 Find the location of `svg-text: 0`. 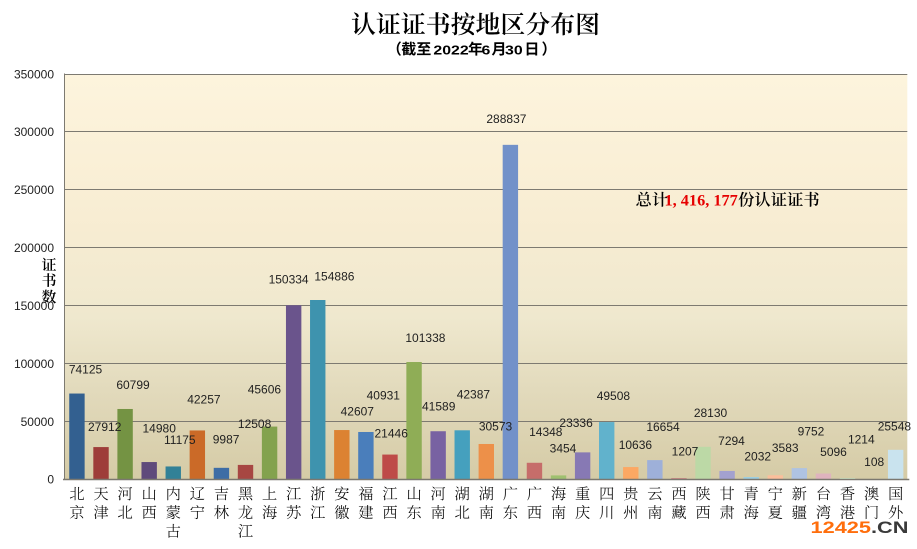

svg-text: 0 is located at coordinates (50, 480).